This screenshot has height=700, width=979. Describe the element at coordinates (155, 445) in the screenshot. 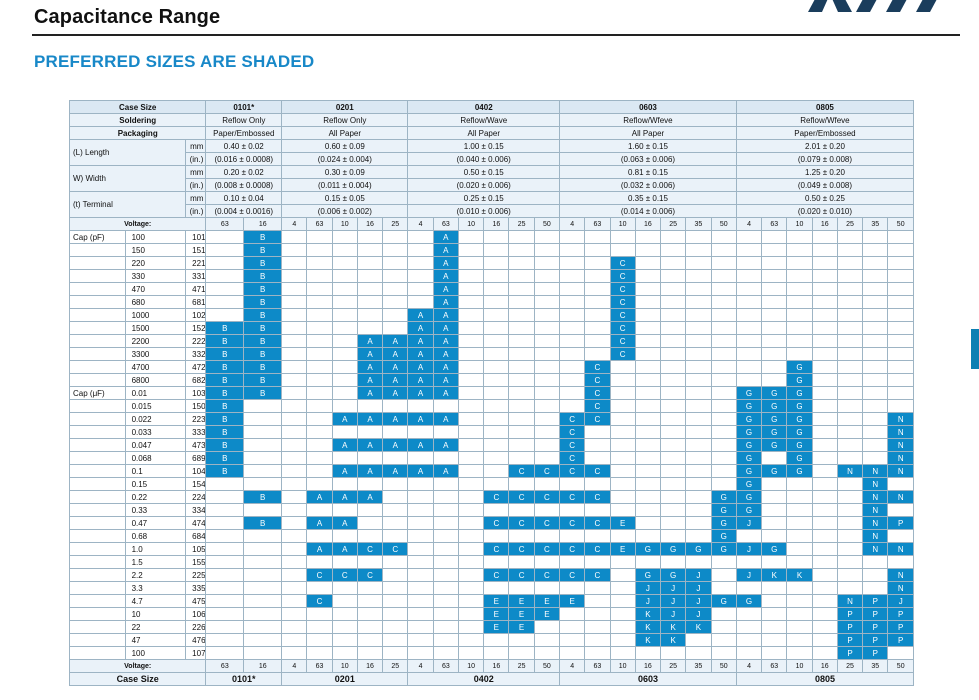

I see `cap-number: 0.047` at that location.